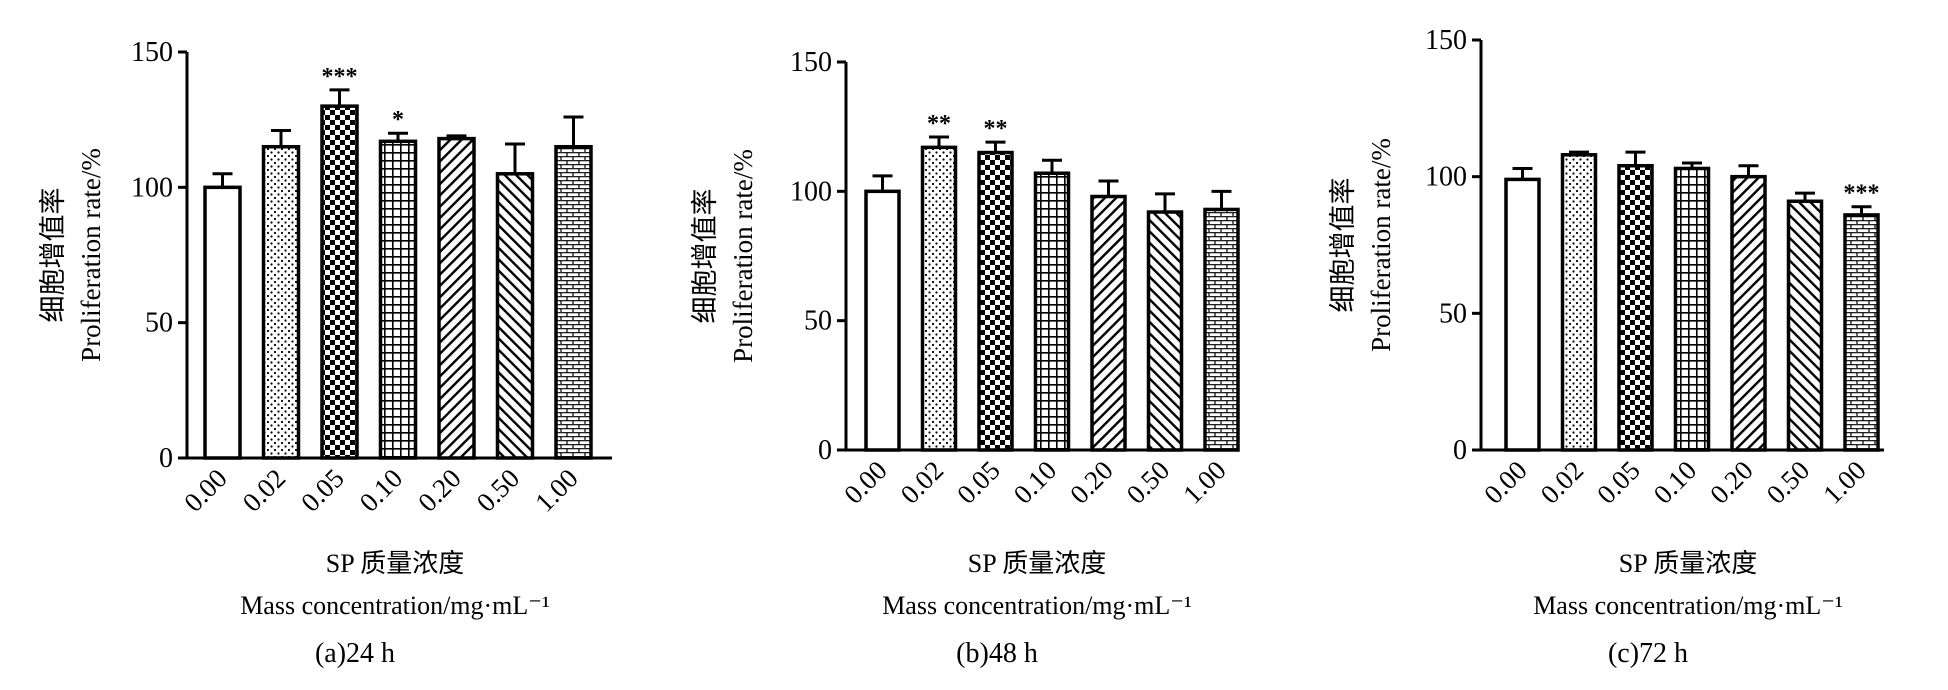 The height and width of the screenshot is (690, 1948). Describe the element at coordinates (398, 120) in the screenshot. I see `significance-marker: *` at that location.